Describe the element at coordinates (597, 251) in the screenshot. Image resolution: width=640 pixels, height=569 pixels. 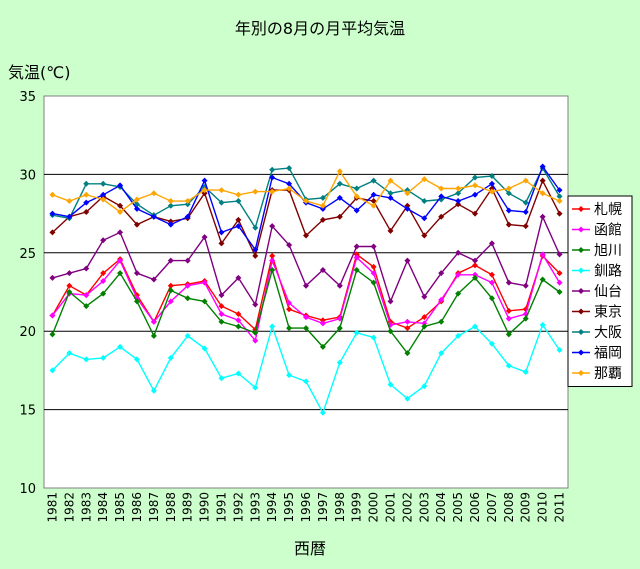
I see `legend-item: 旭川` at that location.